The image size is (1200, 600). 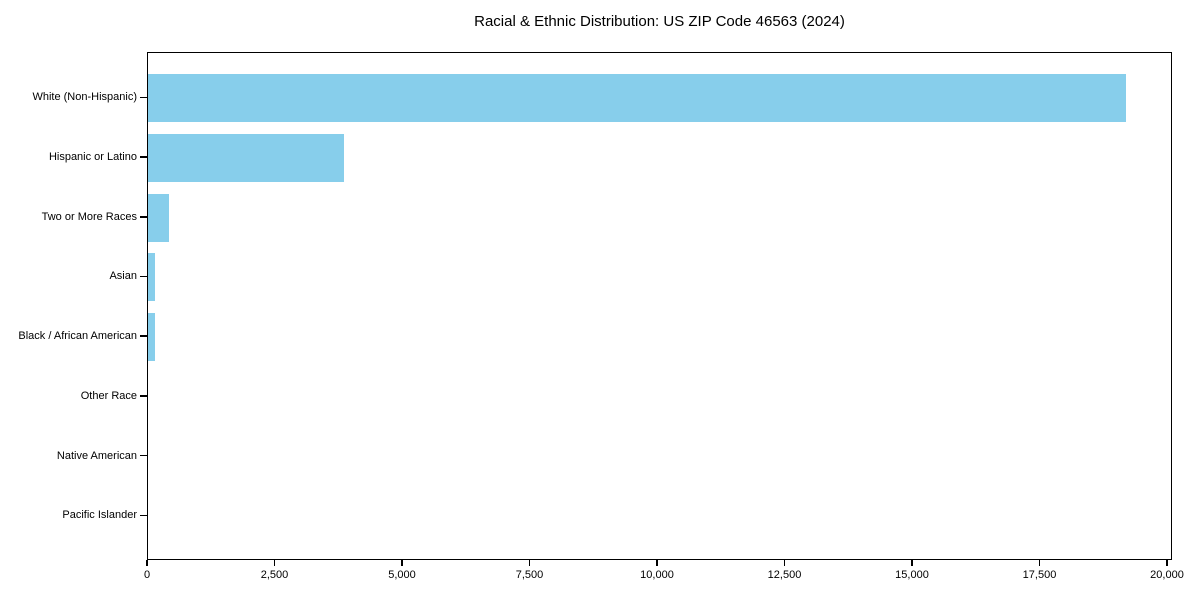 What do you see at coordinates (108, 395) in the screenshot?
I see `y-tick-label-other-race: Other Race` at bounding box center [108, 395].